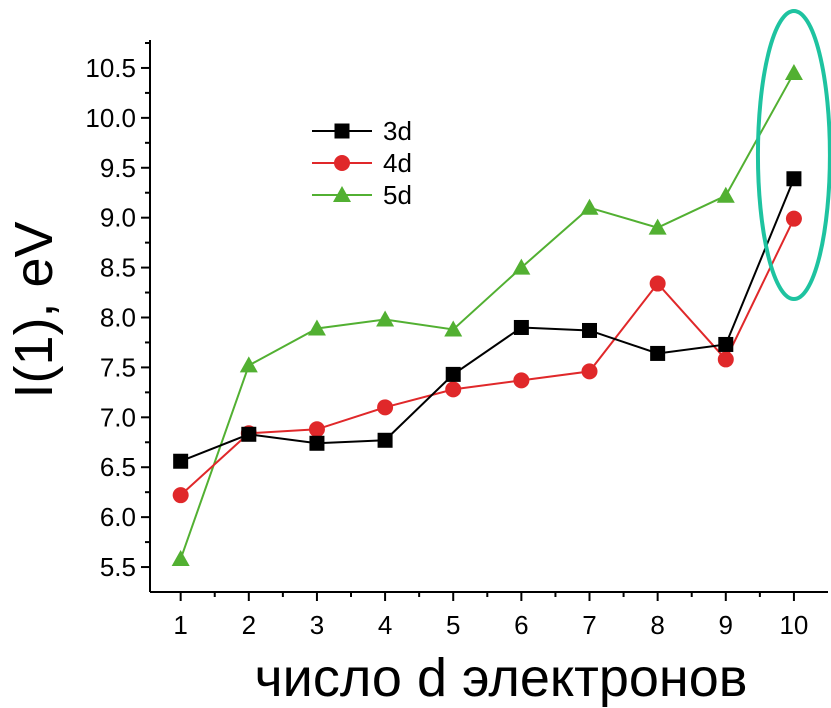 The image size is (831, 708). Describe the element at coordinates (118, 517) in the screenshot. I see `y-tick-label: 6.0` at that location.